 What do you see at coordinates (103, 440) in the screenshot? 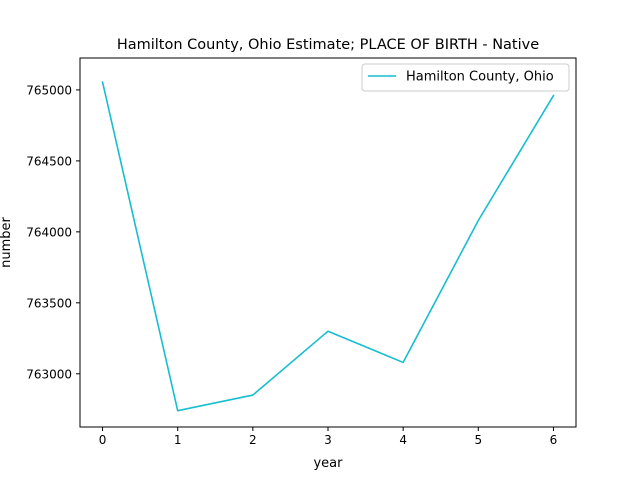
I see `x-tick-label: 0` at bounding box center [103, 440].